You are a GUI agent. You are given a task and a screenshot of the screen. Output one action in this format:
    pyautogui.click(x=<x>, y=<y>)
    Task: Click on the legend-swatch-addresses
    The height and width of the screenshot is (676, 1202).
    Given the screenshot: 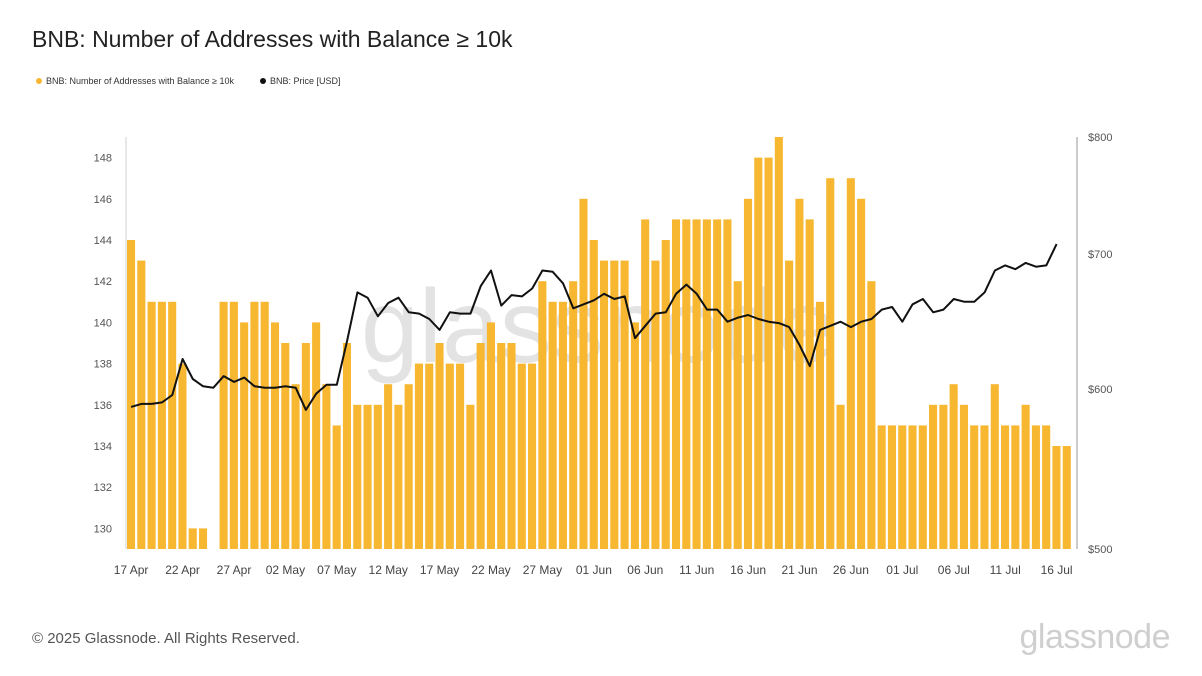 What is the action you would take?
    pyautogui.click(x=39, y=81)
    